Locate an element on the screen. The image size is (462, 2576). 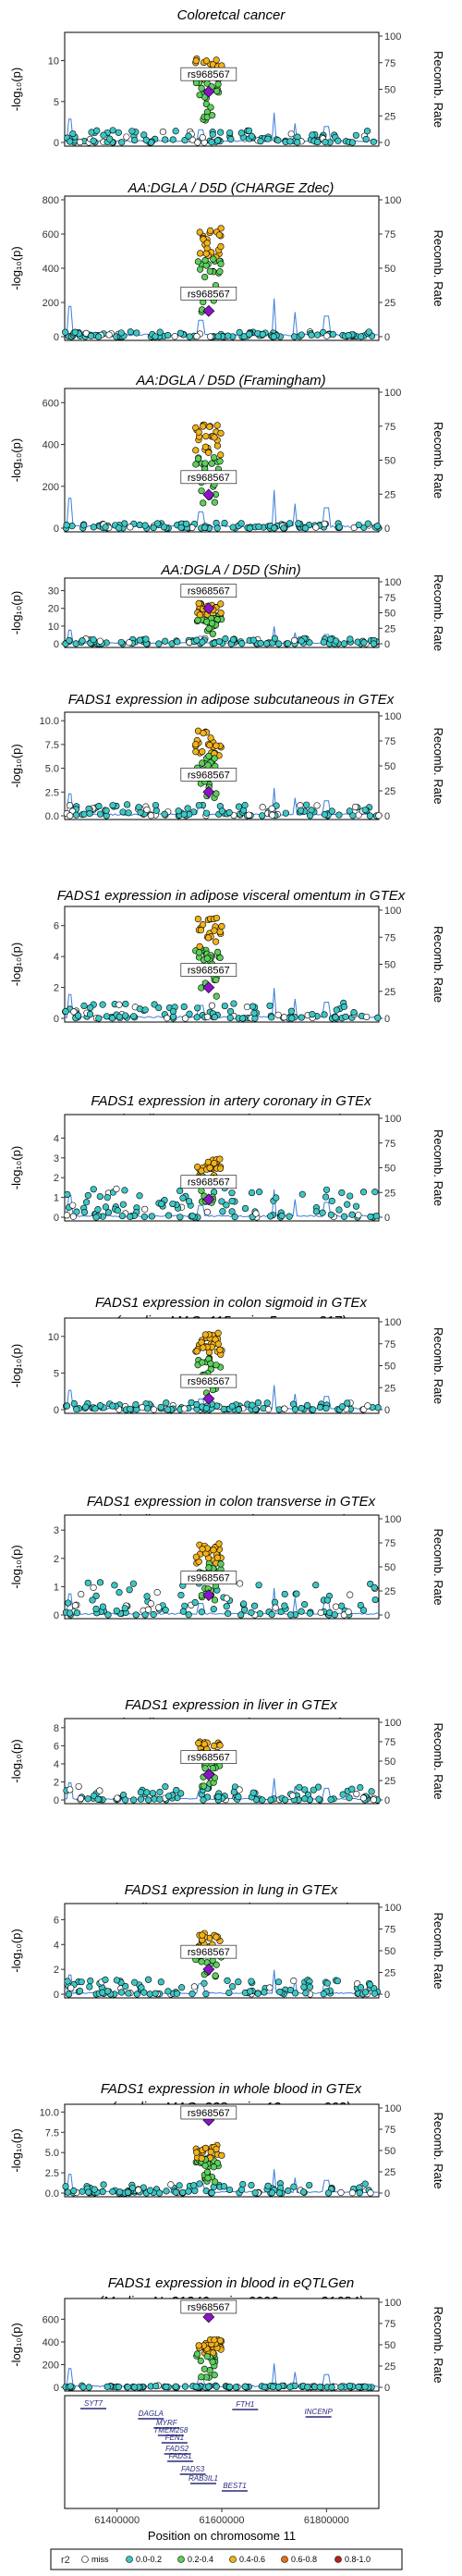
gene-label: TMEM258 is located at coordinates (170, 2430).